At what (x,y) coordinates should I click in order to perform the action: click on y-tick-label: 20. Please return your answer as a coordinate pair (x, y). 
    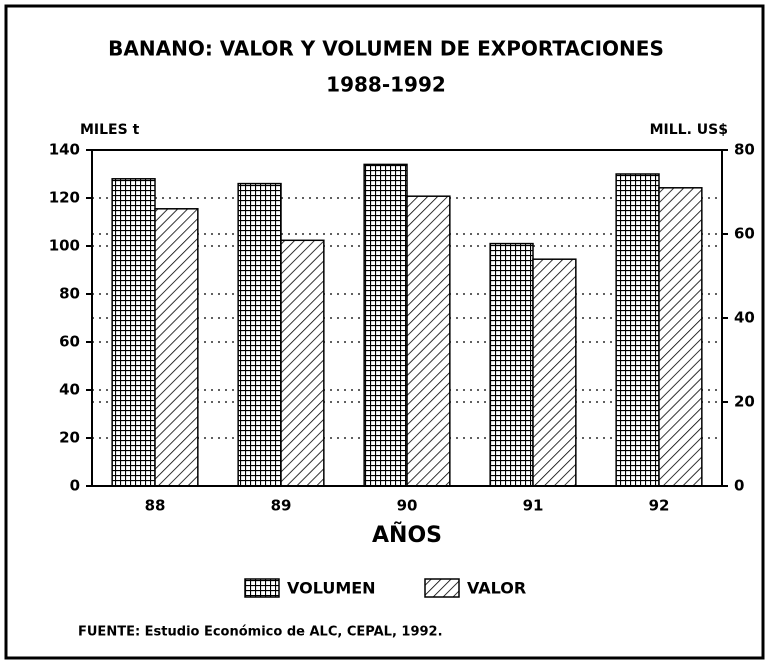
    Looking at the image, I should click on (69, 438).